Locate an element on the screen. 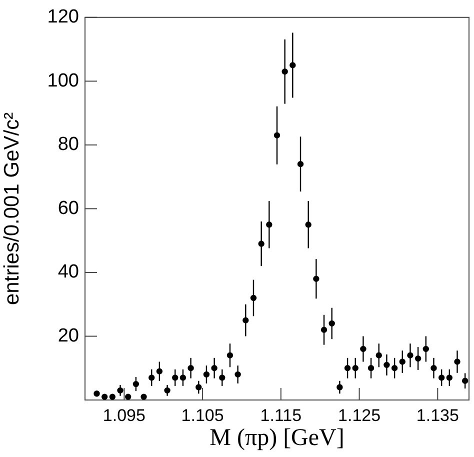  y-tick-label: 120 is located at coordinates (63, 17).